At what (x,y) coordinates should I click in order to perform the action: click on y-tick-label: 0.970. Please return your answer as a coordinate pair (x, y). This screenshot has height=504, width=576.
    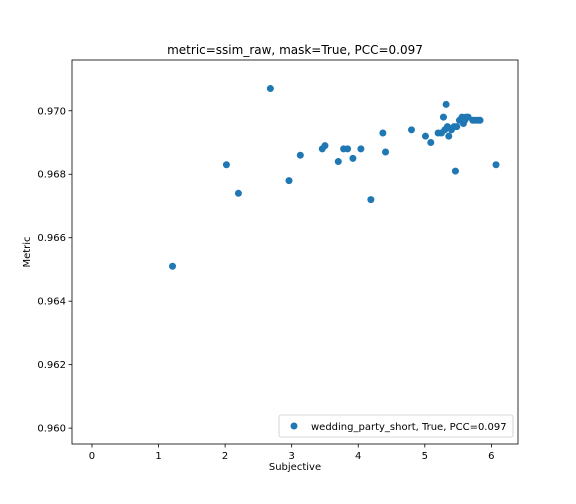
    Looking at the image, I should click on (51, 111).